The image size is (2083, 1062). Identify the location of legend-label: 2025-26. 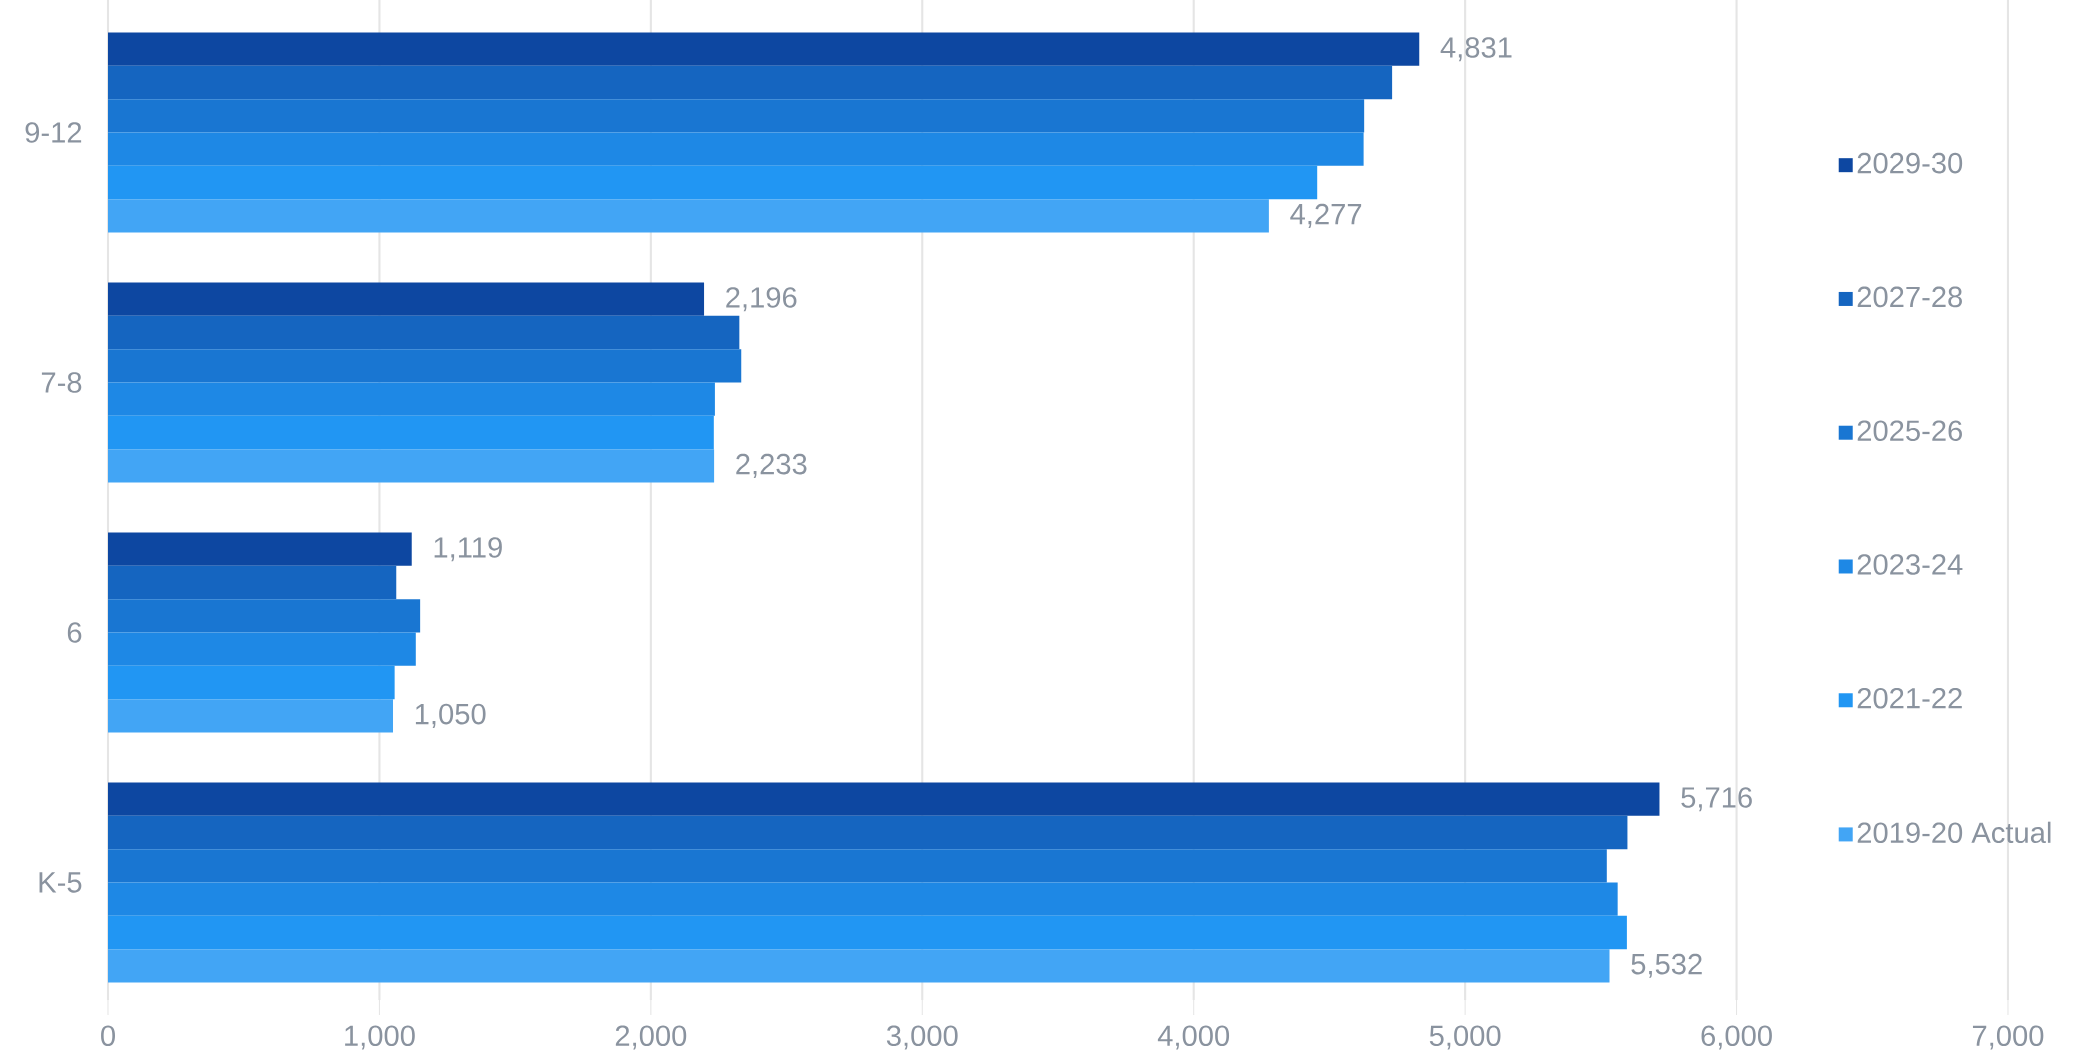
(1909, 430).